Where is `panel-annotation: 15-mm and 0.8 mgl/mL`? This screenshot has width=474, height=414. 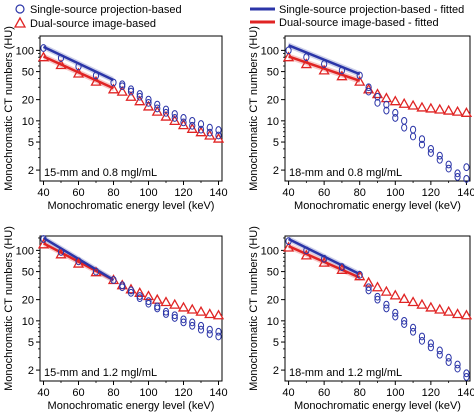 panel-annotation: 15-mm and 0.8 mgl/mL is located at coordinates (100, 173).